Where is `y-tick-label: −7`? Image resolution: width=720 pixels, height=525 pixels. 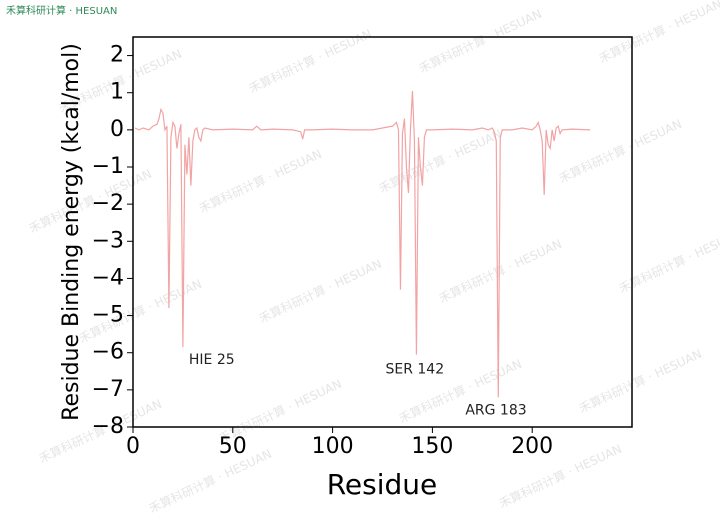 y-tick-label: −7 is located at coordinates (108, 389).